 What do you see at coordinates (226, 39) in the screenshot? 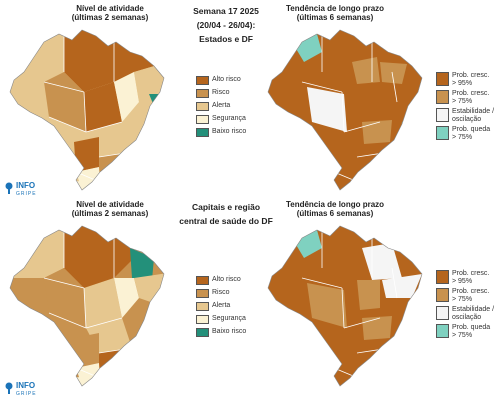
I see `center-title-top-line3: Estados e DF` at bounding box center [226, 39].